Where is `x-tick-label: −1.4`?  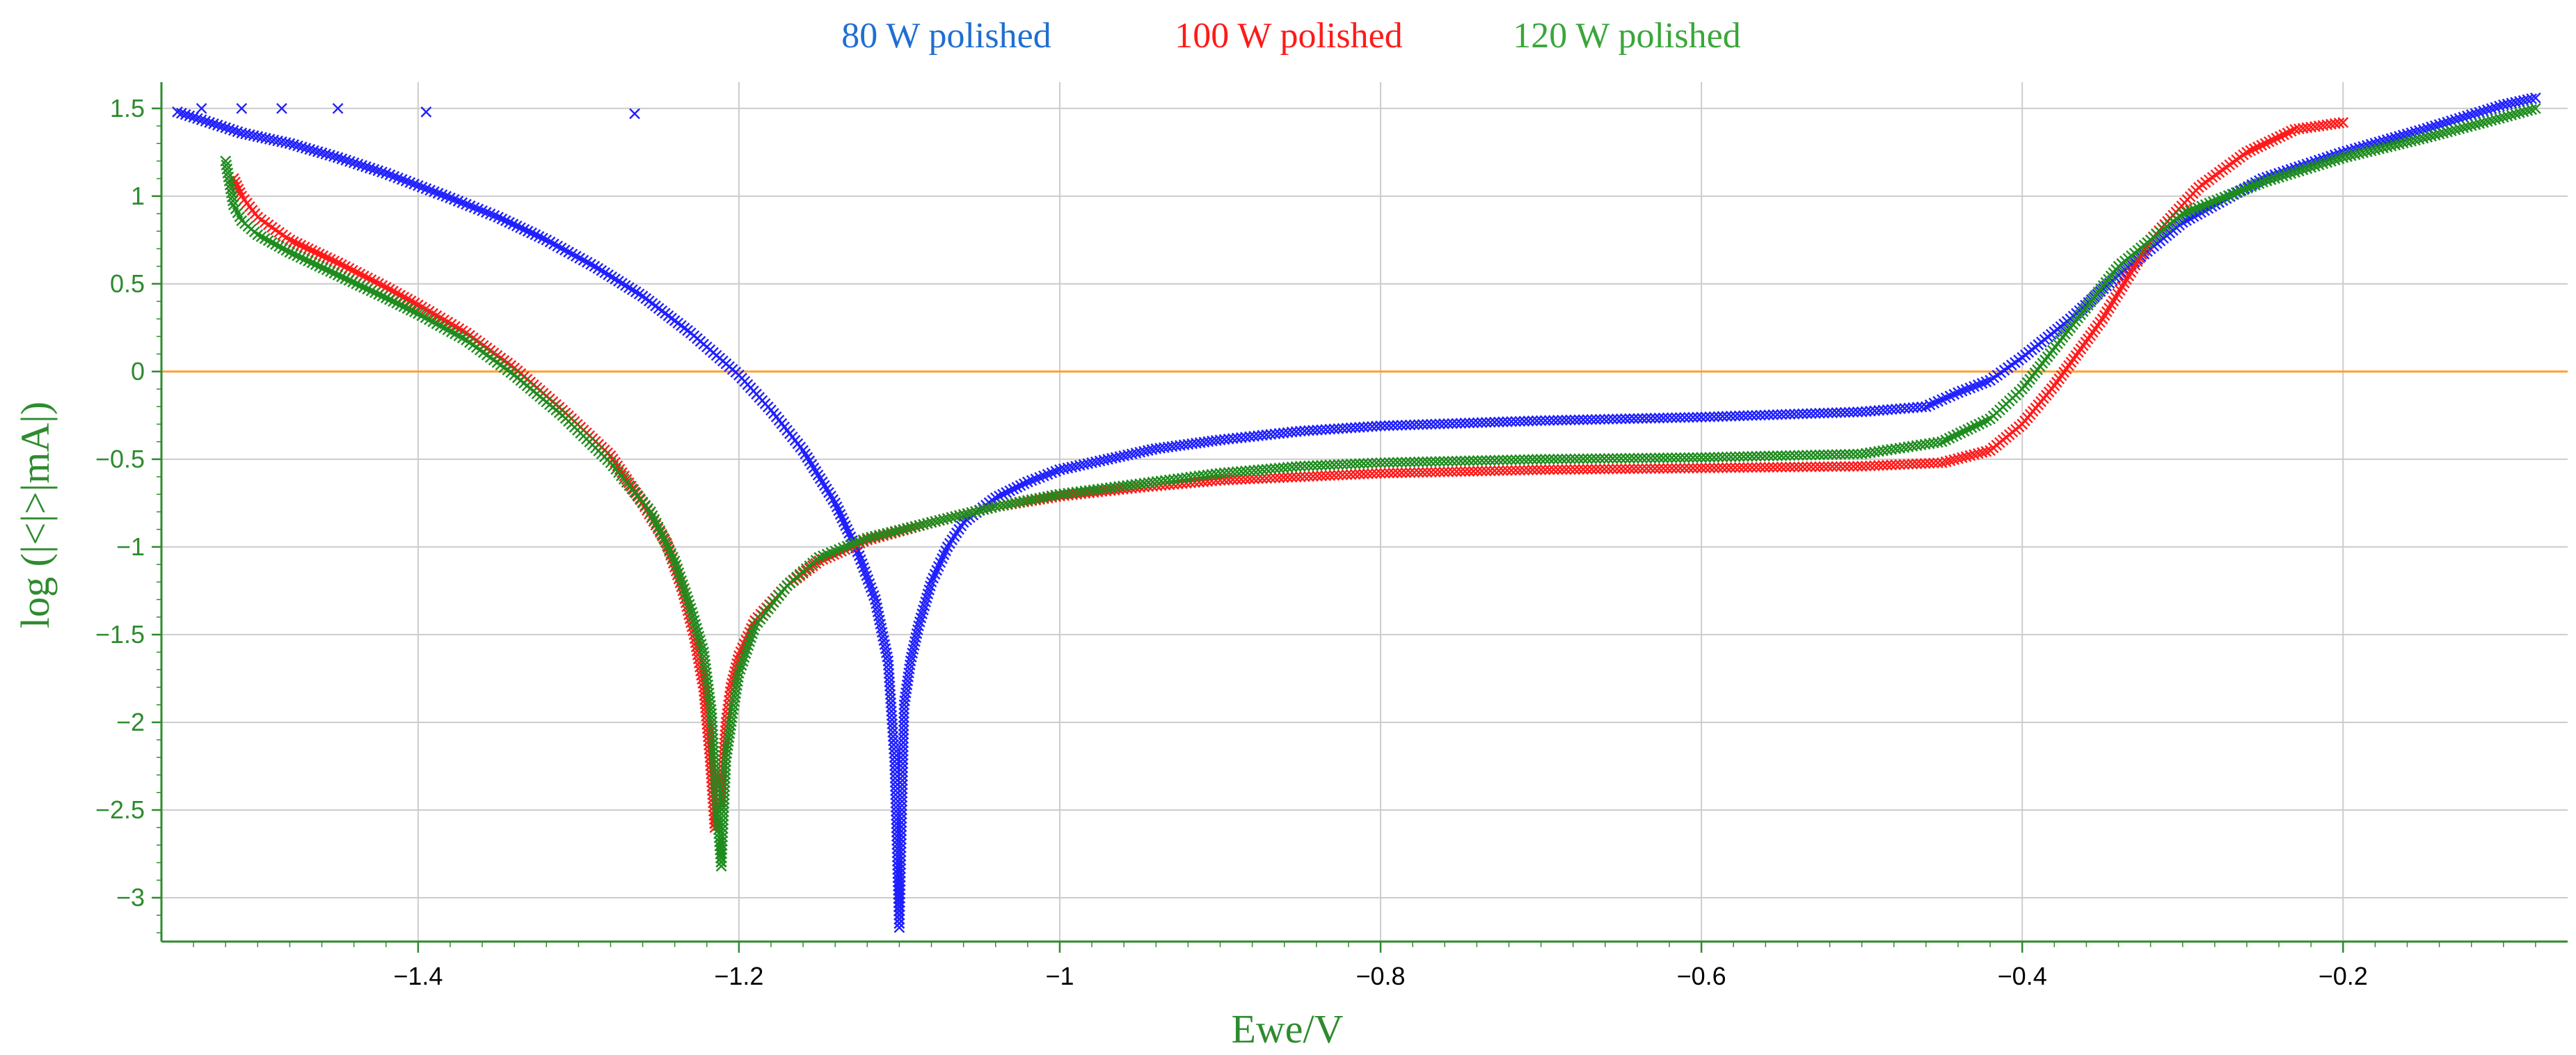
x-tick-label: −1.4 is located at coordinates (418, 976).